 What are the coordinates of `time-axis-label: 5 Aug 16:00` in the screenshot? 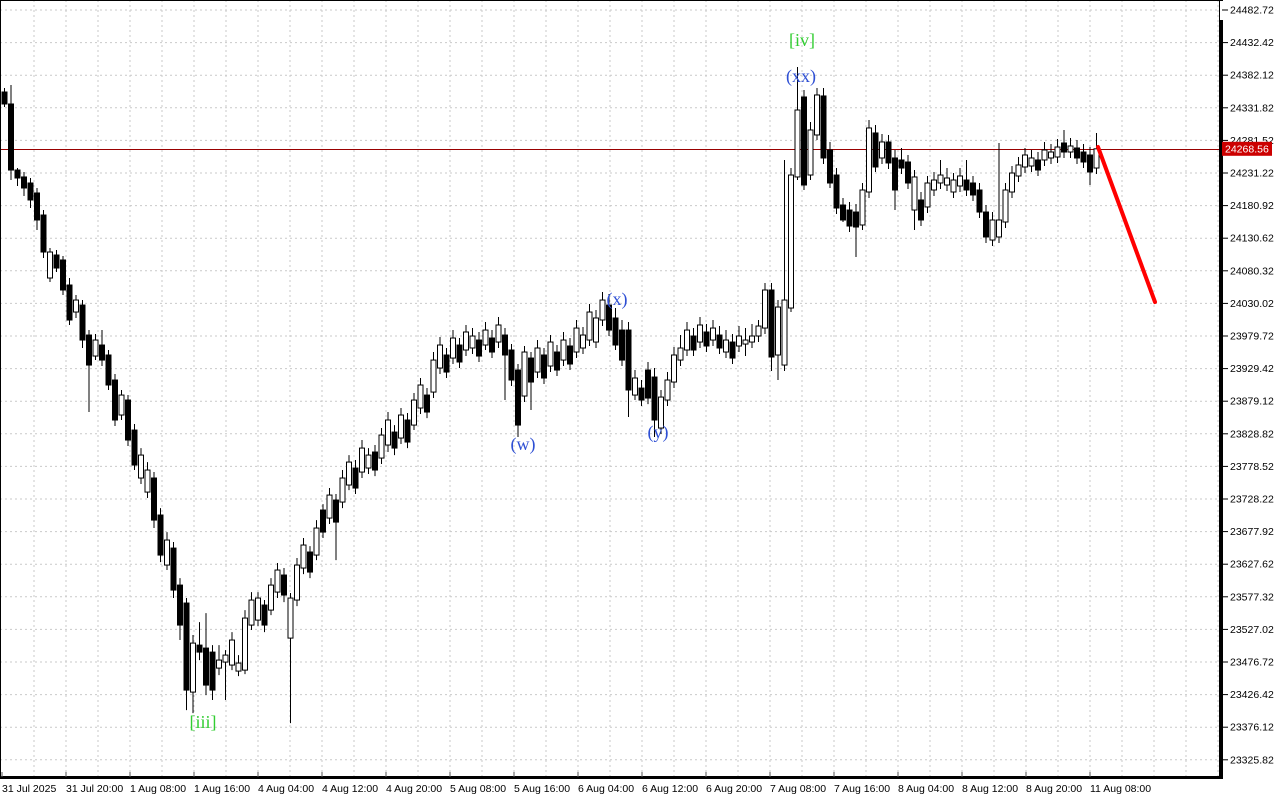 It's located at (542, 789).